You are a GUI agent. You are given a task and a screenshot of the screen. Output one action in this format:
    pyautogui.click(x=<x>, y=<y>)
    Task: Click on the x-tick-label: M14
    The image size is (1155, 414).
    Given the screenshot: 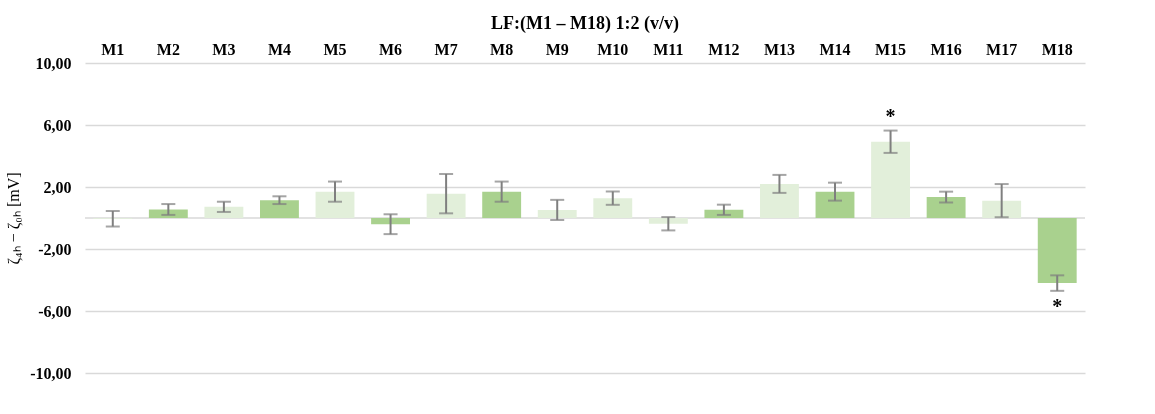 What is the action you would take?
    pyautogui.click(x=835, y=49)
    